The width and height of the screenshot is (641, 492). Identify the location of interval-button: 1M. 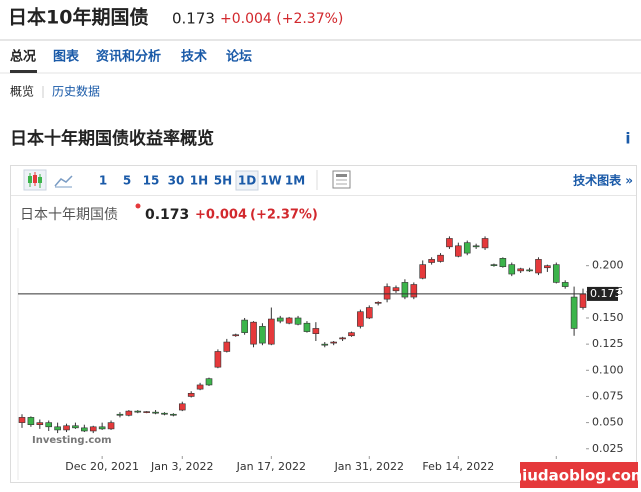
(295, 181).